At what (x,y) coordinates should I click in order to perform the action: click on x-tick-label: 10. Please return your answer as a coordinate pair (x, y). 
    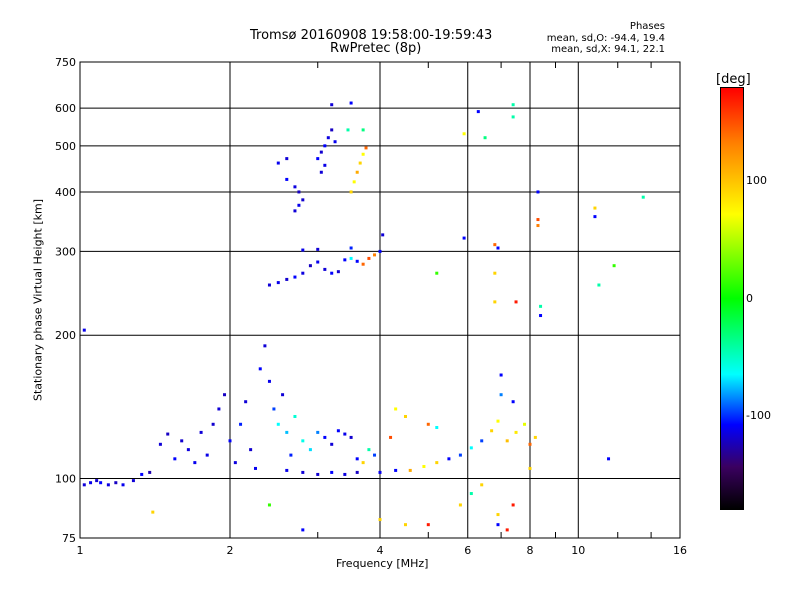
    Looking at the image, I should click on (578, 550).